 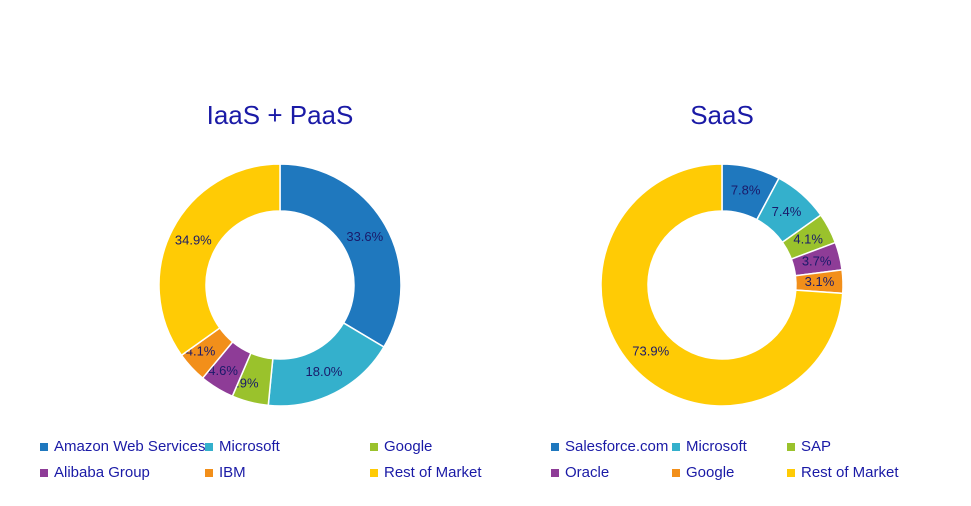 I want to click on donut-chart-saas: 7.8% 7.4% 4.1% 3.7% 3.1% 73.9%, so click(x=722, y=285).